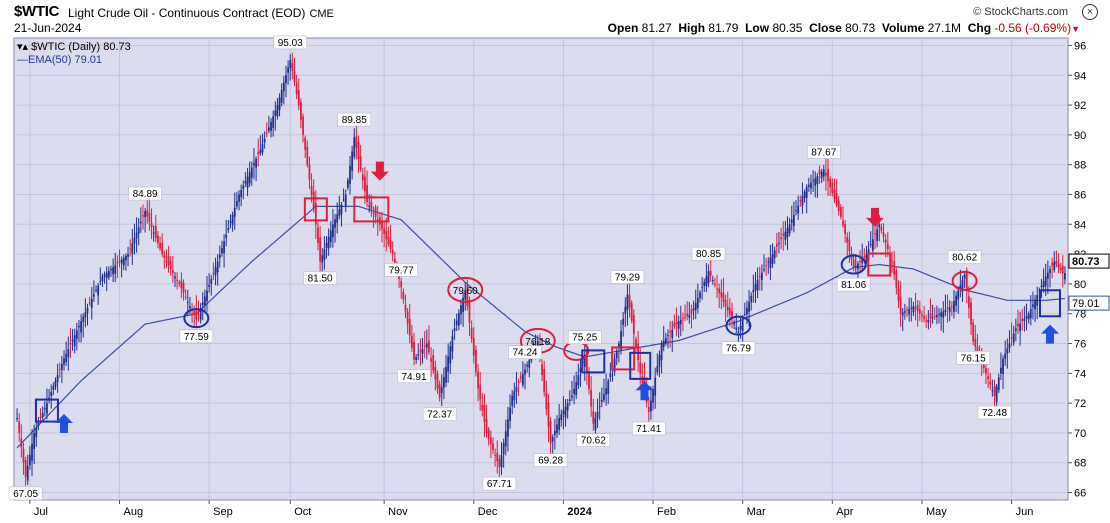 The image size is (1110, 523). Describe the element at coordinates (627, 277) in the screenshot. I see `price-label: 79.29` at that location.